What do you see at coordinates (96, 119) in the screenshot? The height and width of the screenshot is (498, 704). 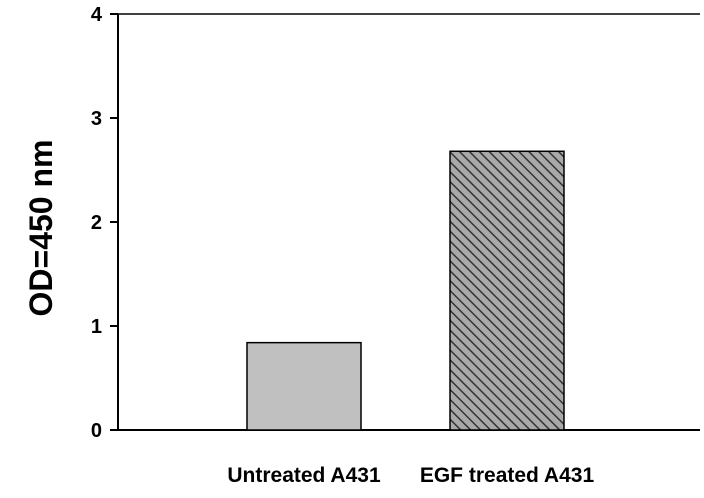 I see `y-tick-label: 3` at bounding box center [96, 119].